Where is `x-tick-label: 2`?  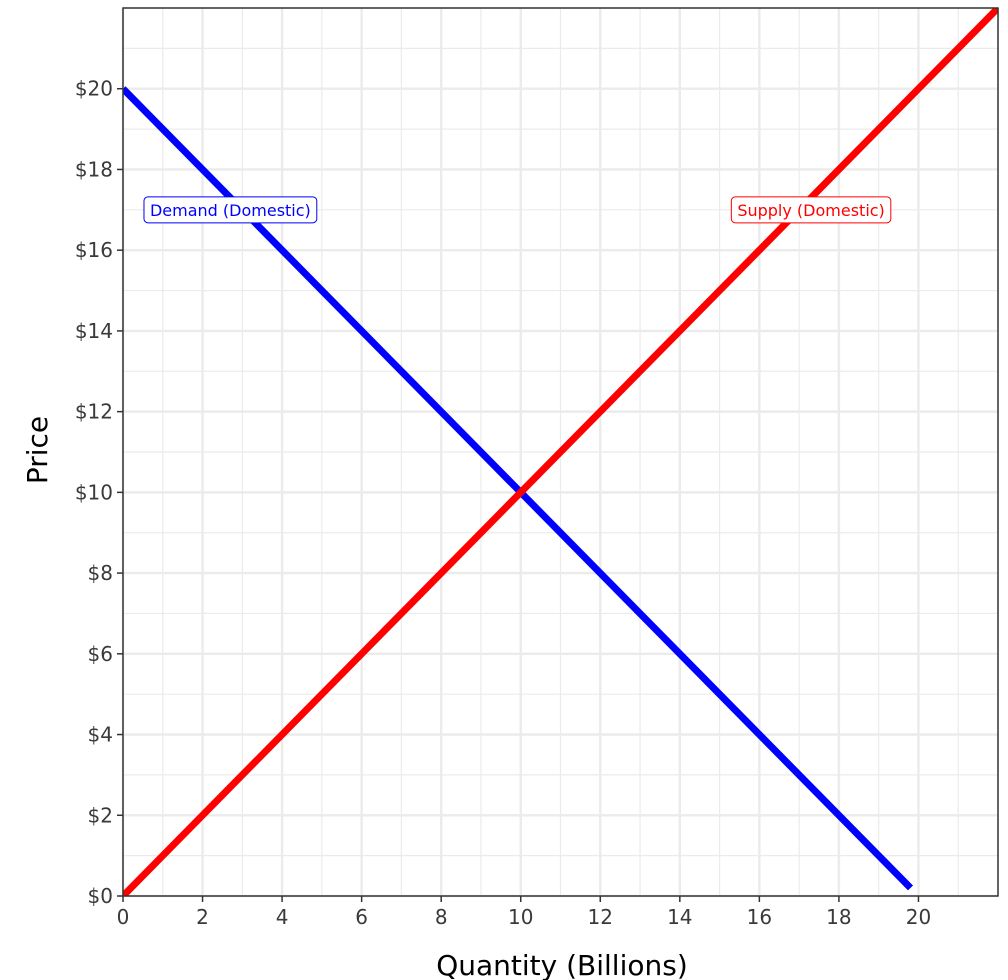 x-tick-label: 2 is located at coordinates (202, 917).